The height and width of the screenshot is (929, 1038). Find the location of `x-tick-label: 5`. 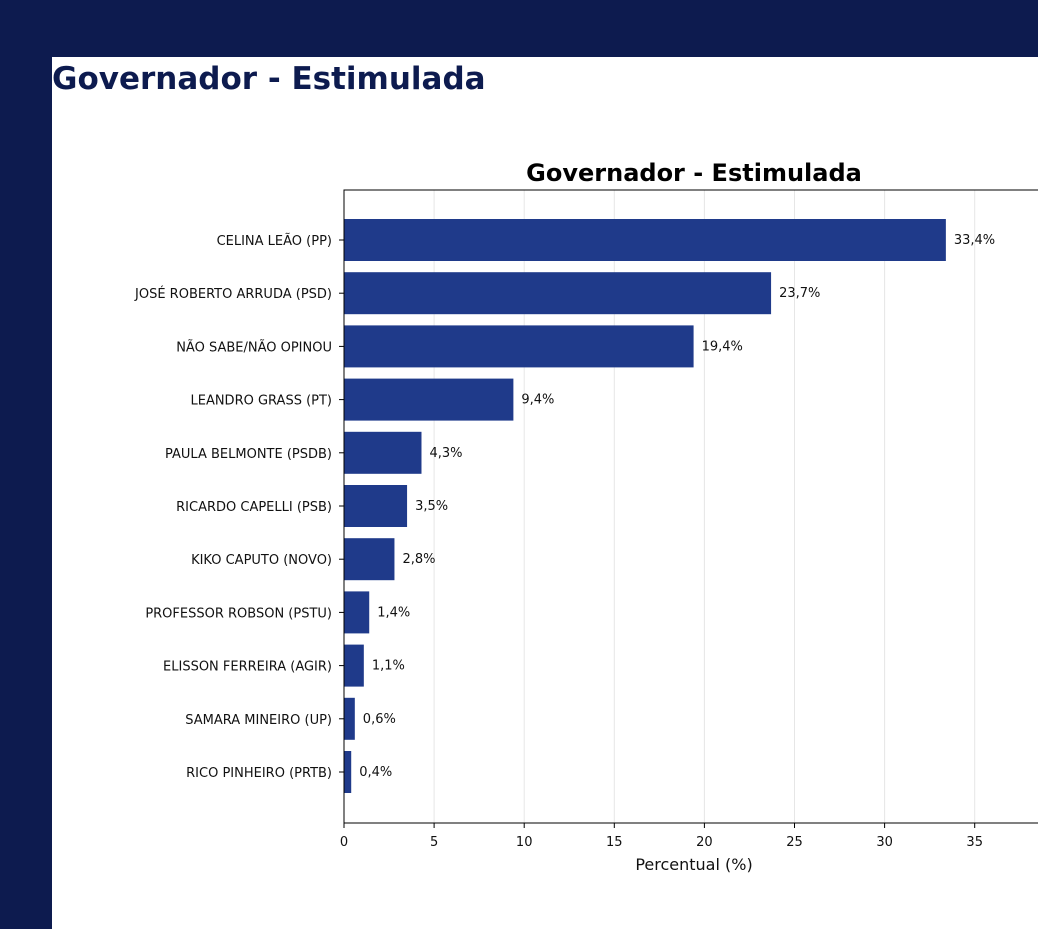

x-tick-label: 5 is located at coordinates (434, 842).